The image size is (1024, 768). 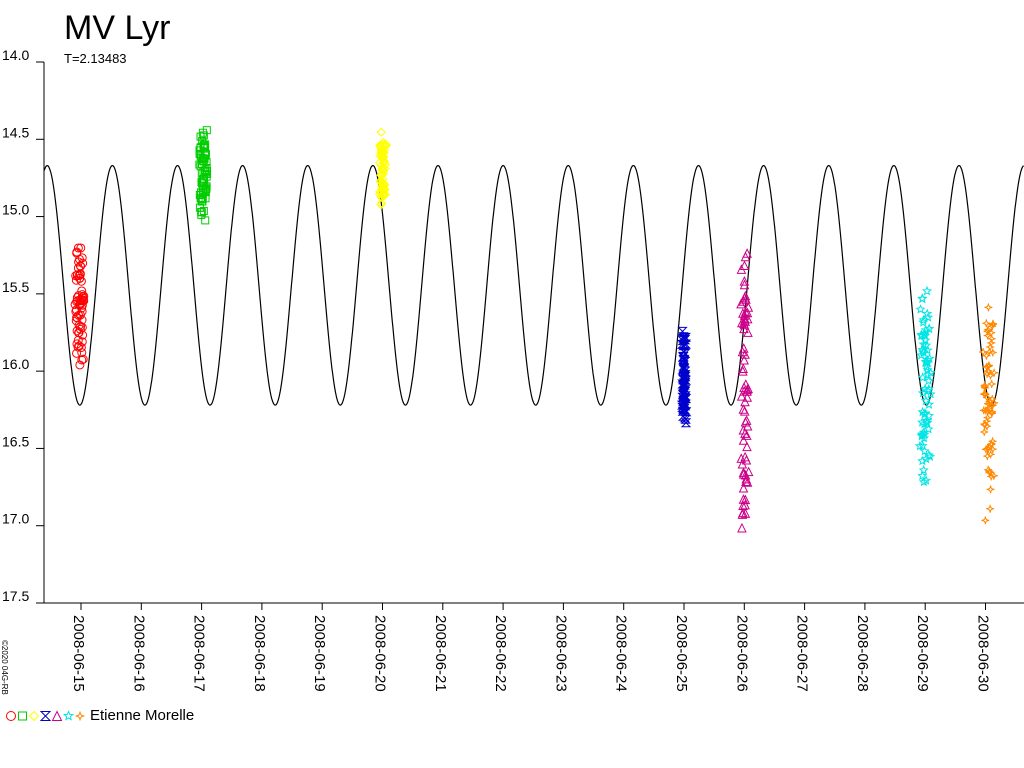 What do you see at coordinates (11, 716) in the screenshot?
I see `legend-circle-icon` at bounding box center [11, 716].